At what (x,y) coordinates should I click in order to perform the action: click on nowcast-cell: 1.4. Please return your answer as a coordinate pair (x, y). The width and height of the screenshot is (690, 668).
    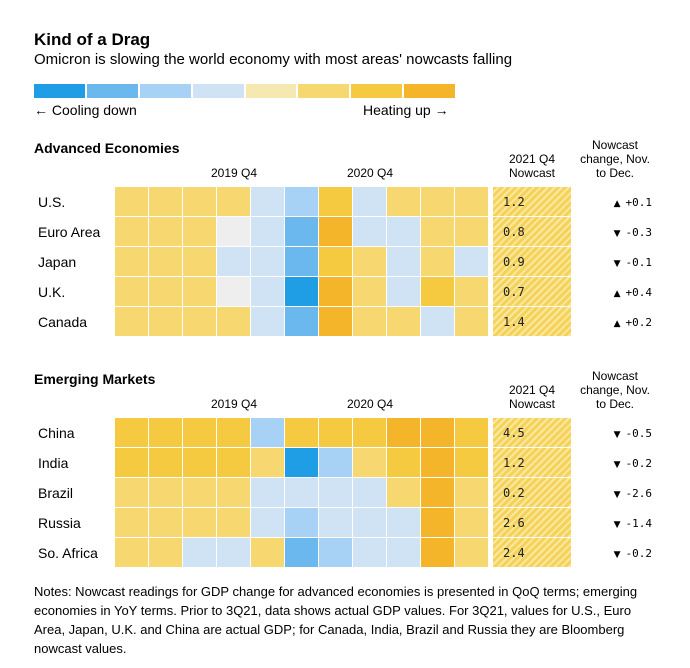
    Looking at the image, I should click on (532, 322).